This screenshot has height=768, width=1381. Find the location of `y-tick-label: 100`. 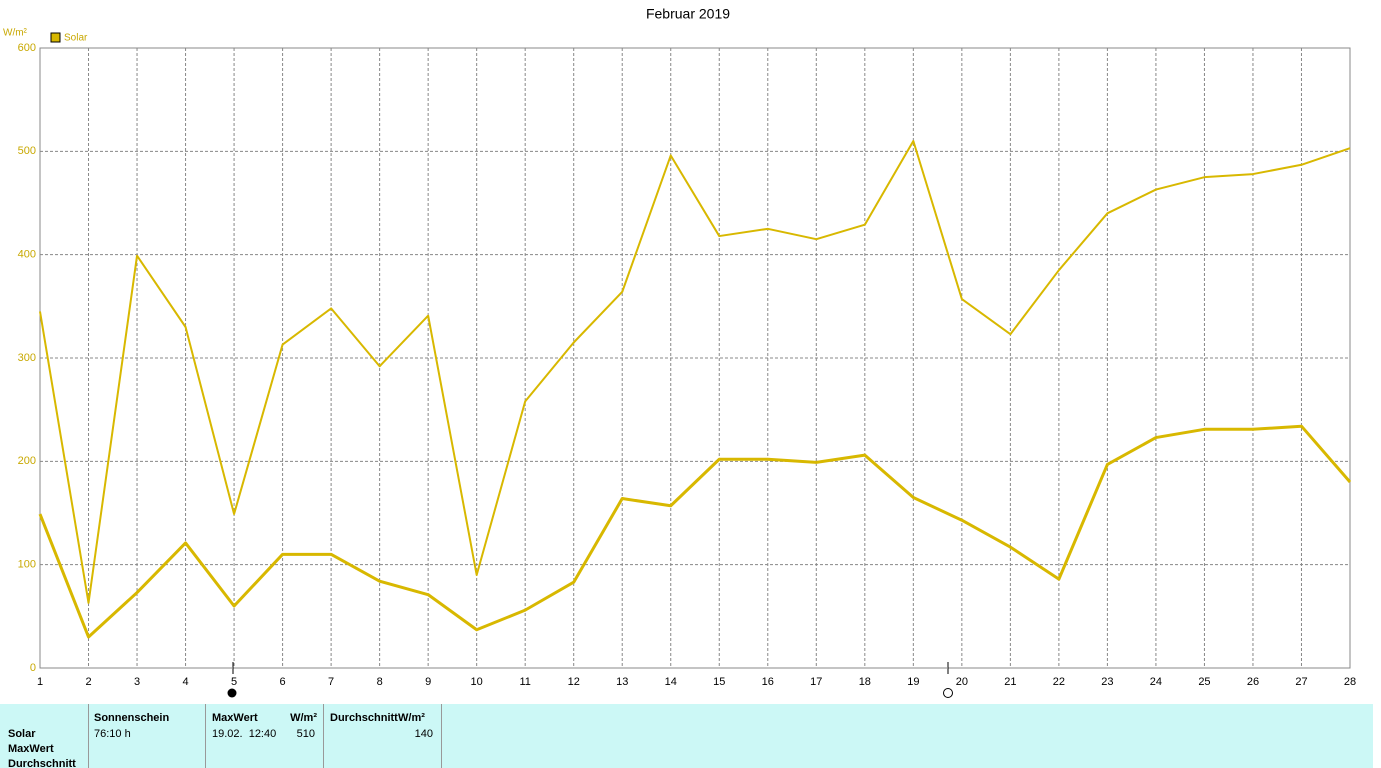

y-tick-label: 100 is located at coordinates (27, 565).